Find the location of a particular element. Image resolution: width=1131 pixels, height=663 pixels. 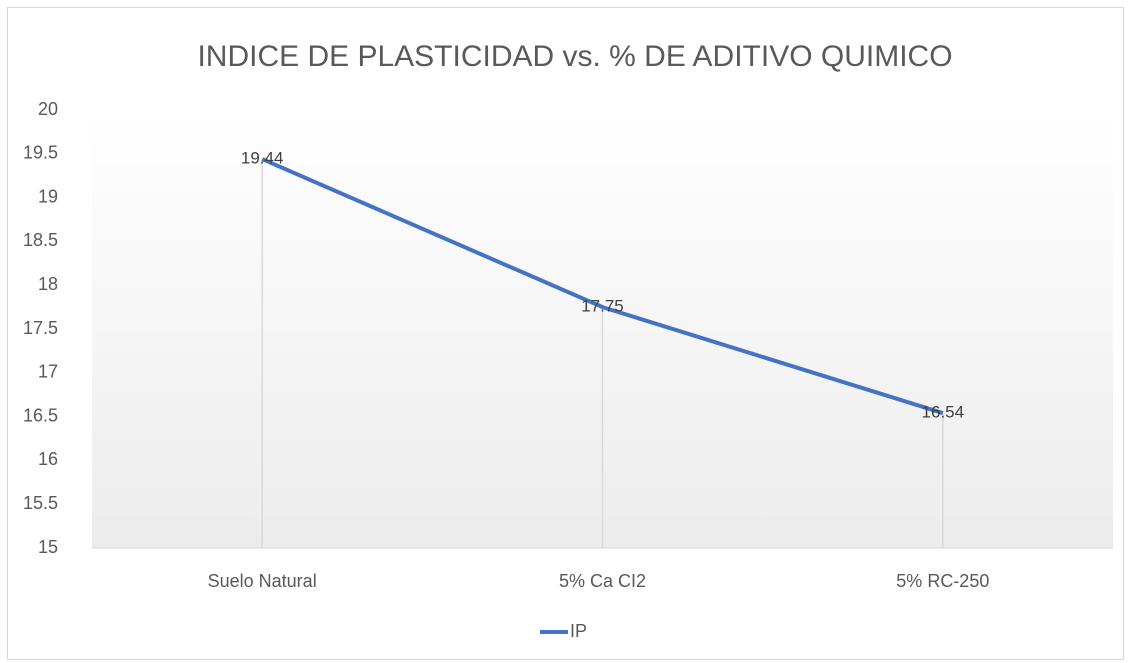

x-tick-label: Suelo Natural is located at coordinates (262, 581).